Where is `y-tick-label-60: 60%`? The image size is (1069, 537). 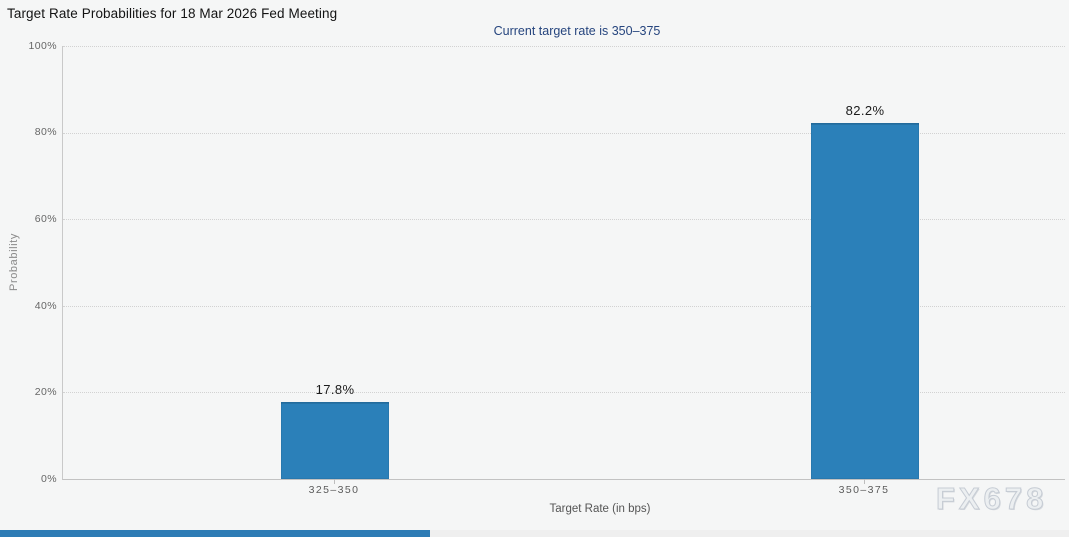 y-tick-label-60: 60% is located at coordinates (45, 219).